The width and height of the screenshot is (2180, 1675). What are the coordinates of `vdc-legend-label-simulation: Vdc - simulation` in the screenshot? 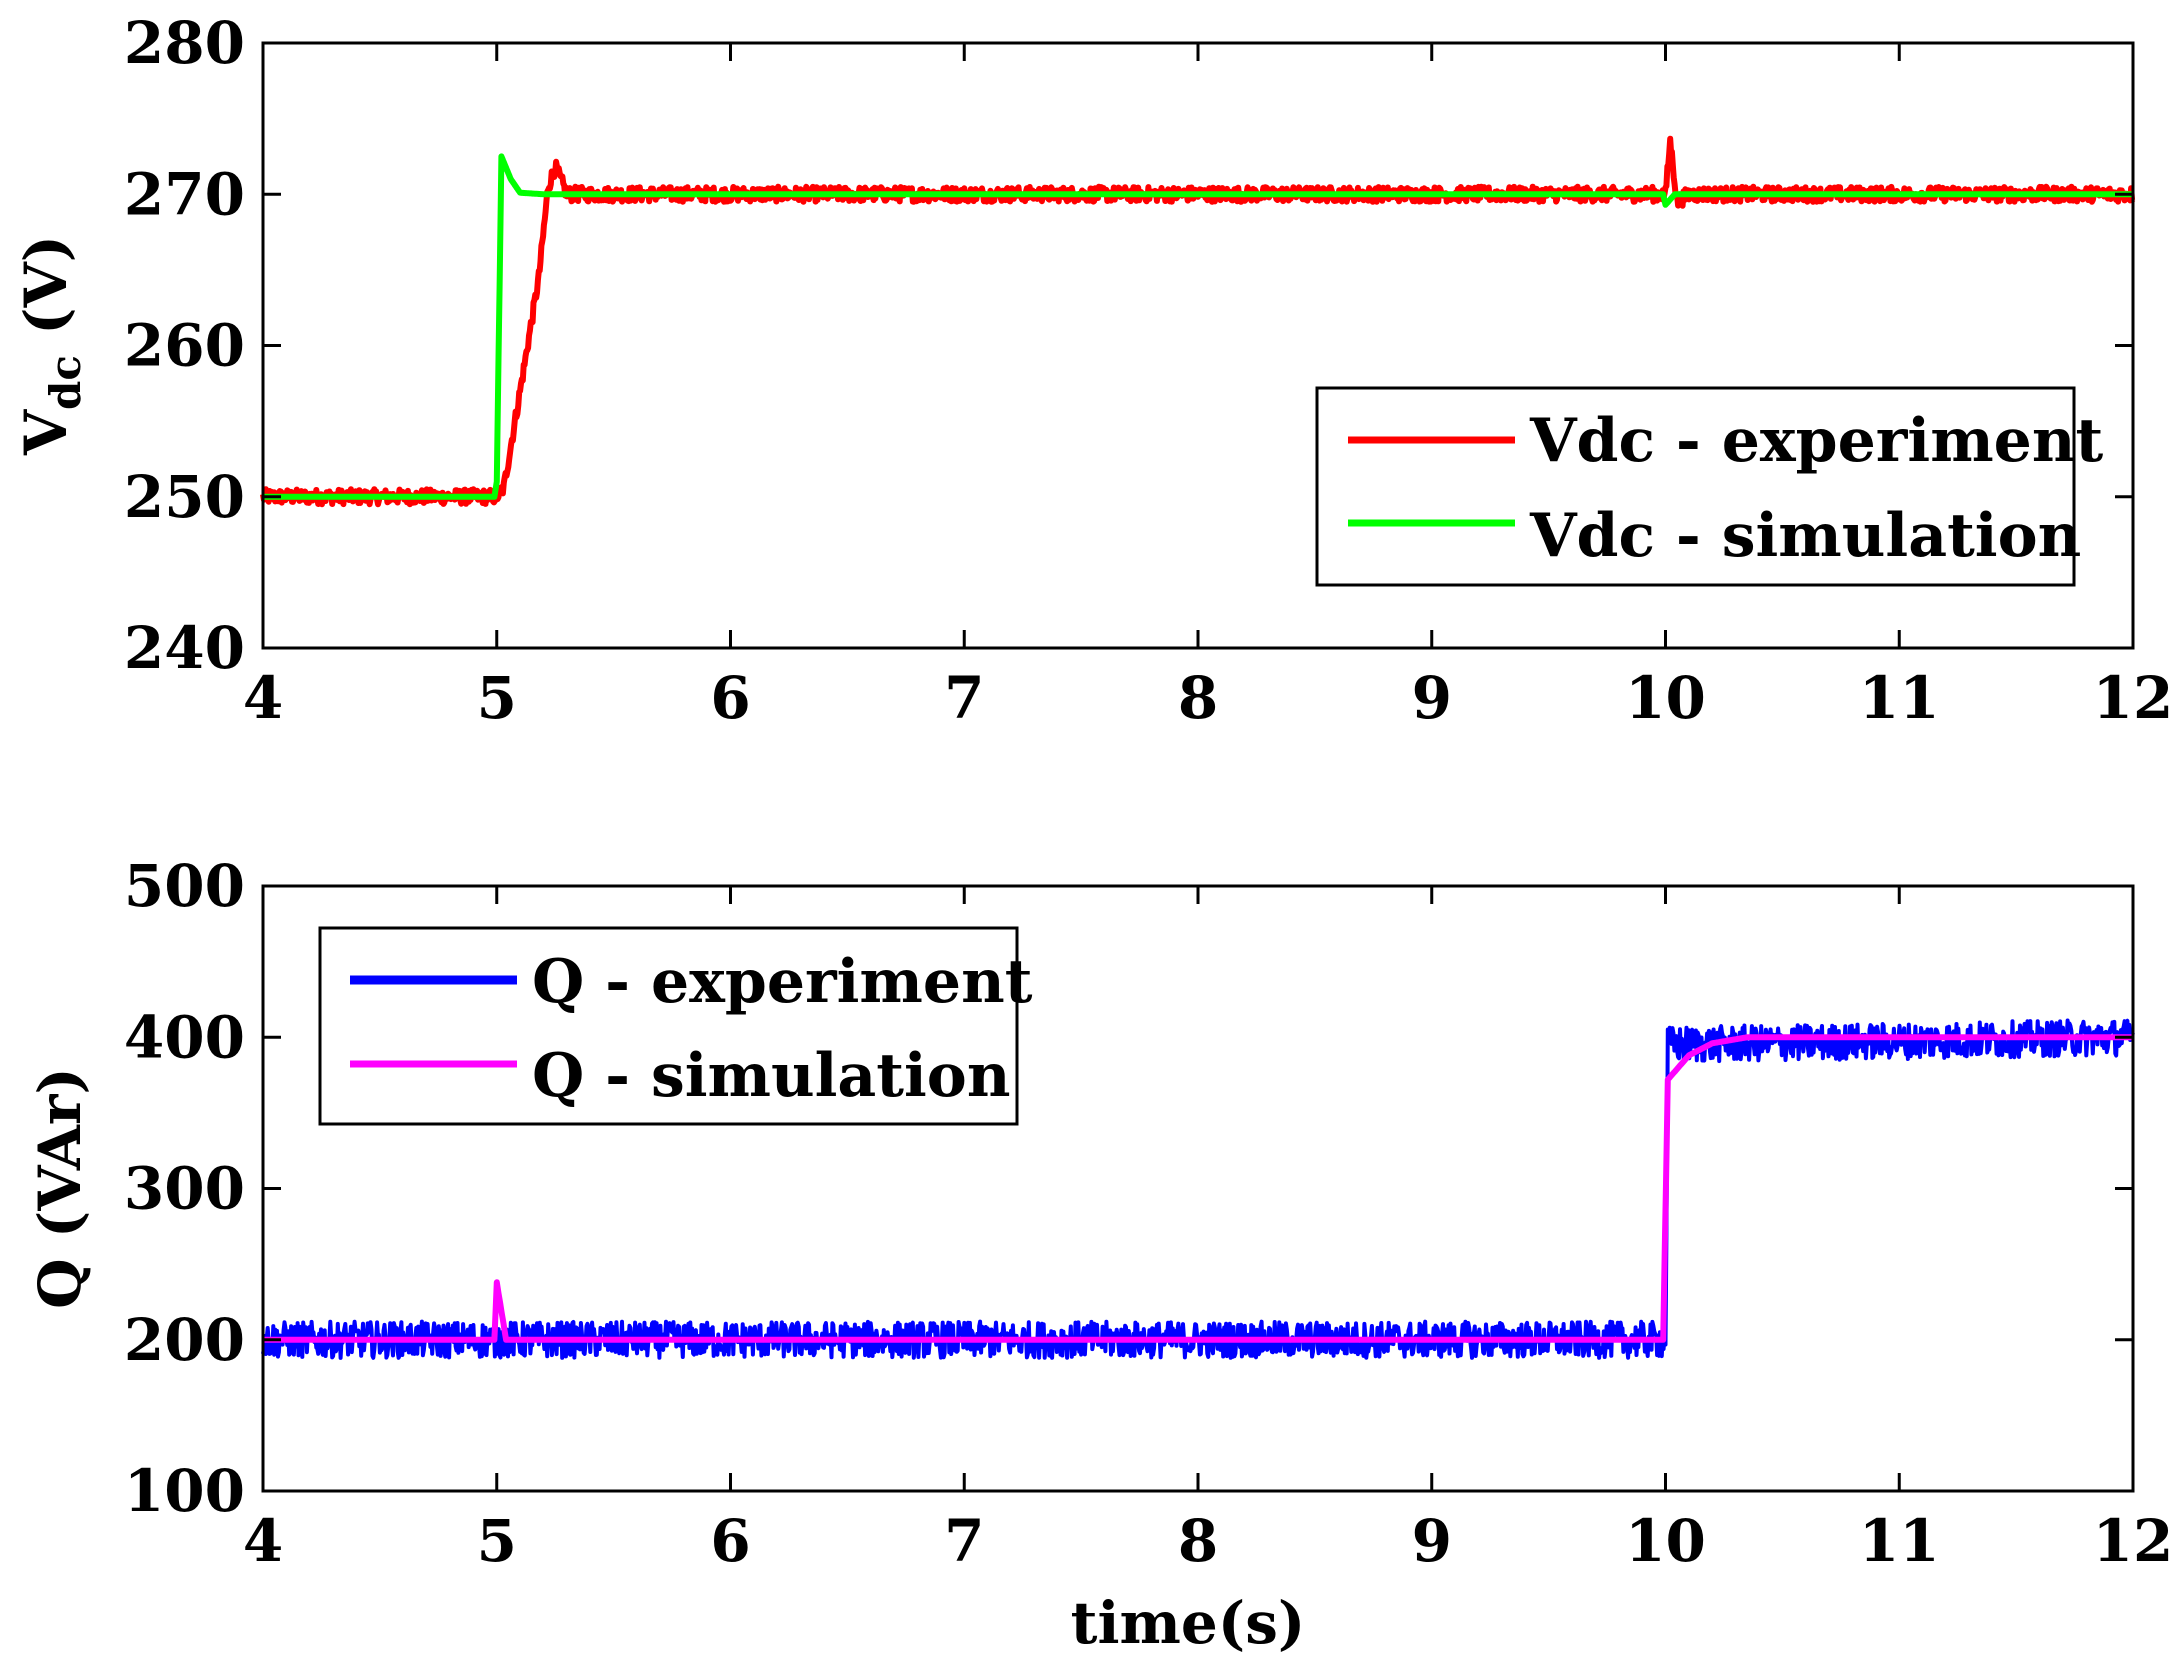 It's located at (1805, 536).